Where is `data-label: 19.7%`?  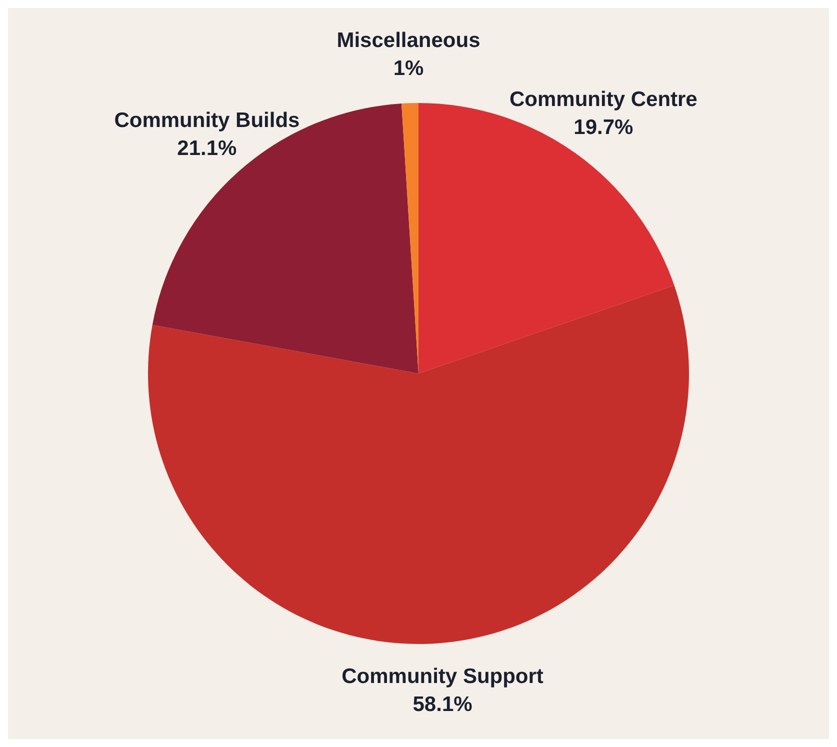
data-label: 19.7% is located at coordinates (604, 127).